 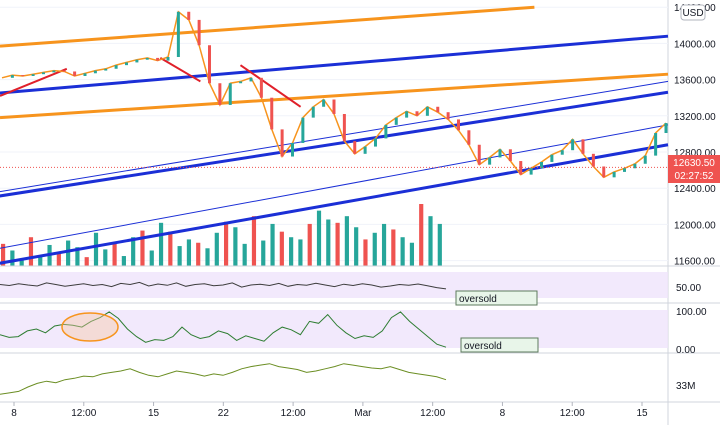 I want to click on oversold-label-1: oversold, so click(x=478, y=299).